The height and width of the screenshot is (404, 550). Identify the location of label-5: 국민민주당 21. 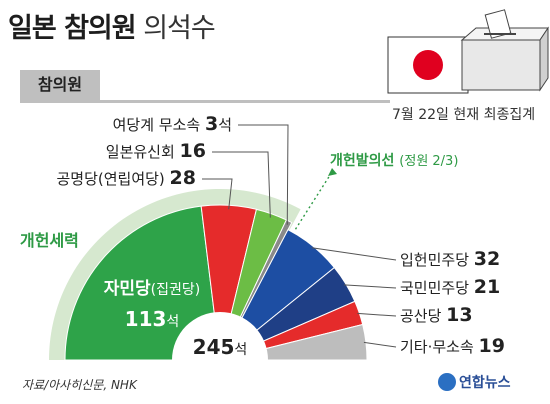
(450, 287).